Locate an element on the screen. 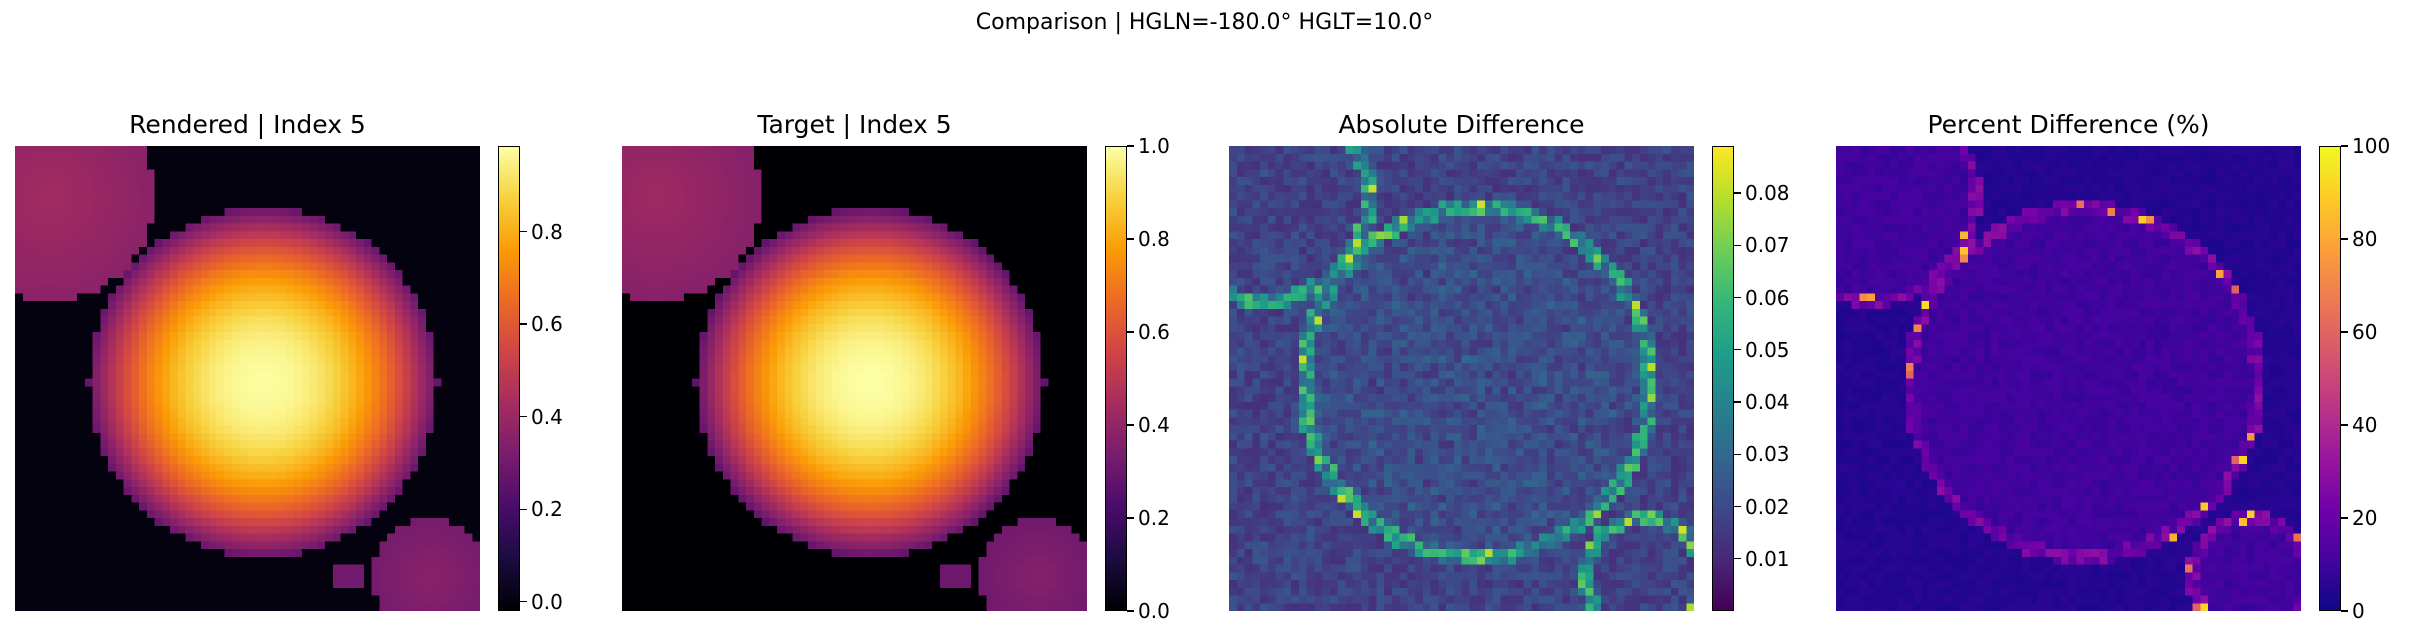  panel-title: Target | Index 5 is located at coordinates (854, 124).